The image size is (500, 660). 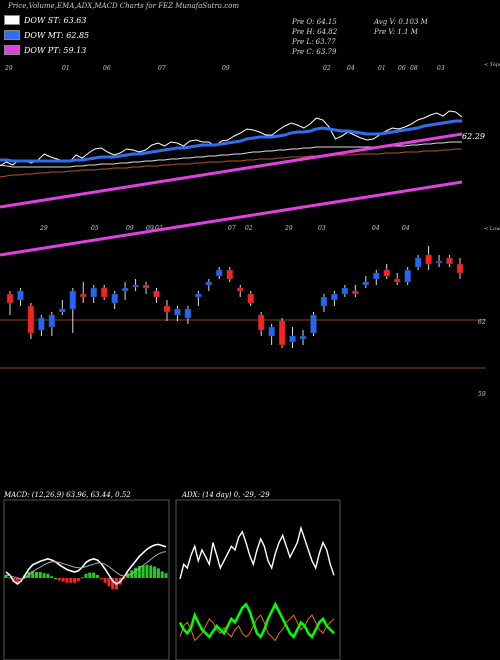 What do you see at coordinates (12, 20) in the screenshot?
I see `legend-swatch-st` at bounding box center [12, 20].